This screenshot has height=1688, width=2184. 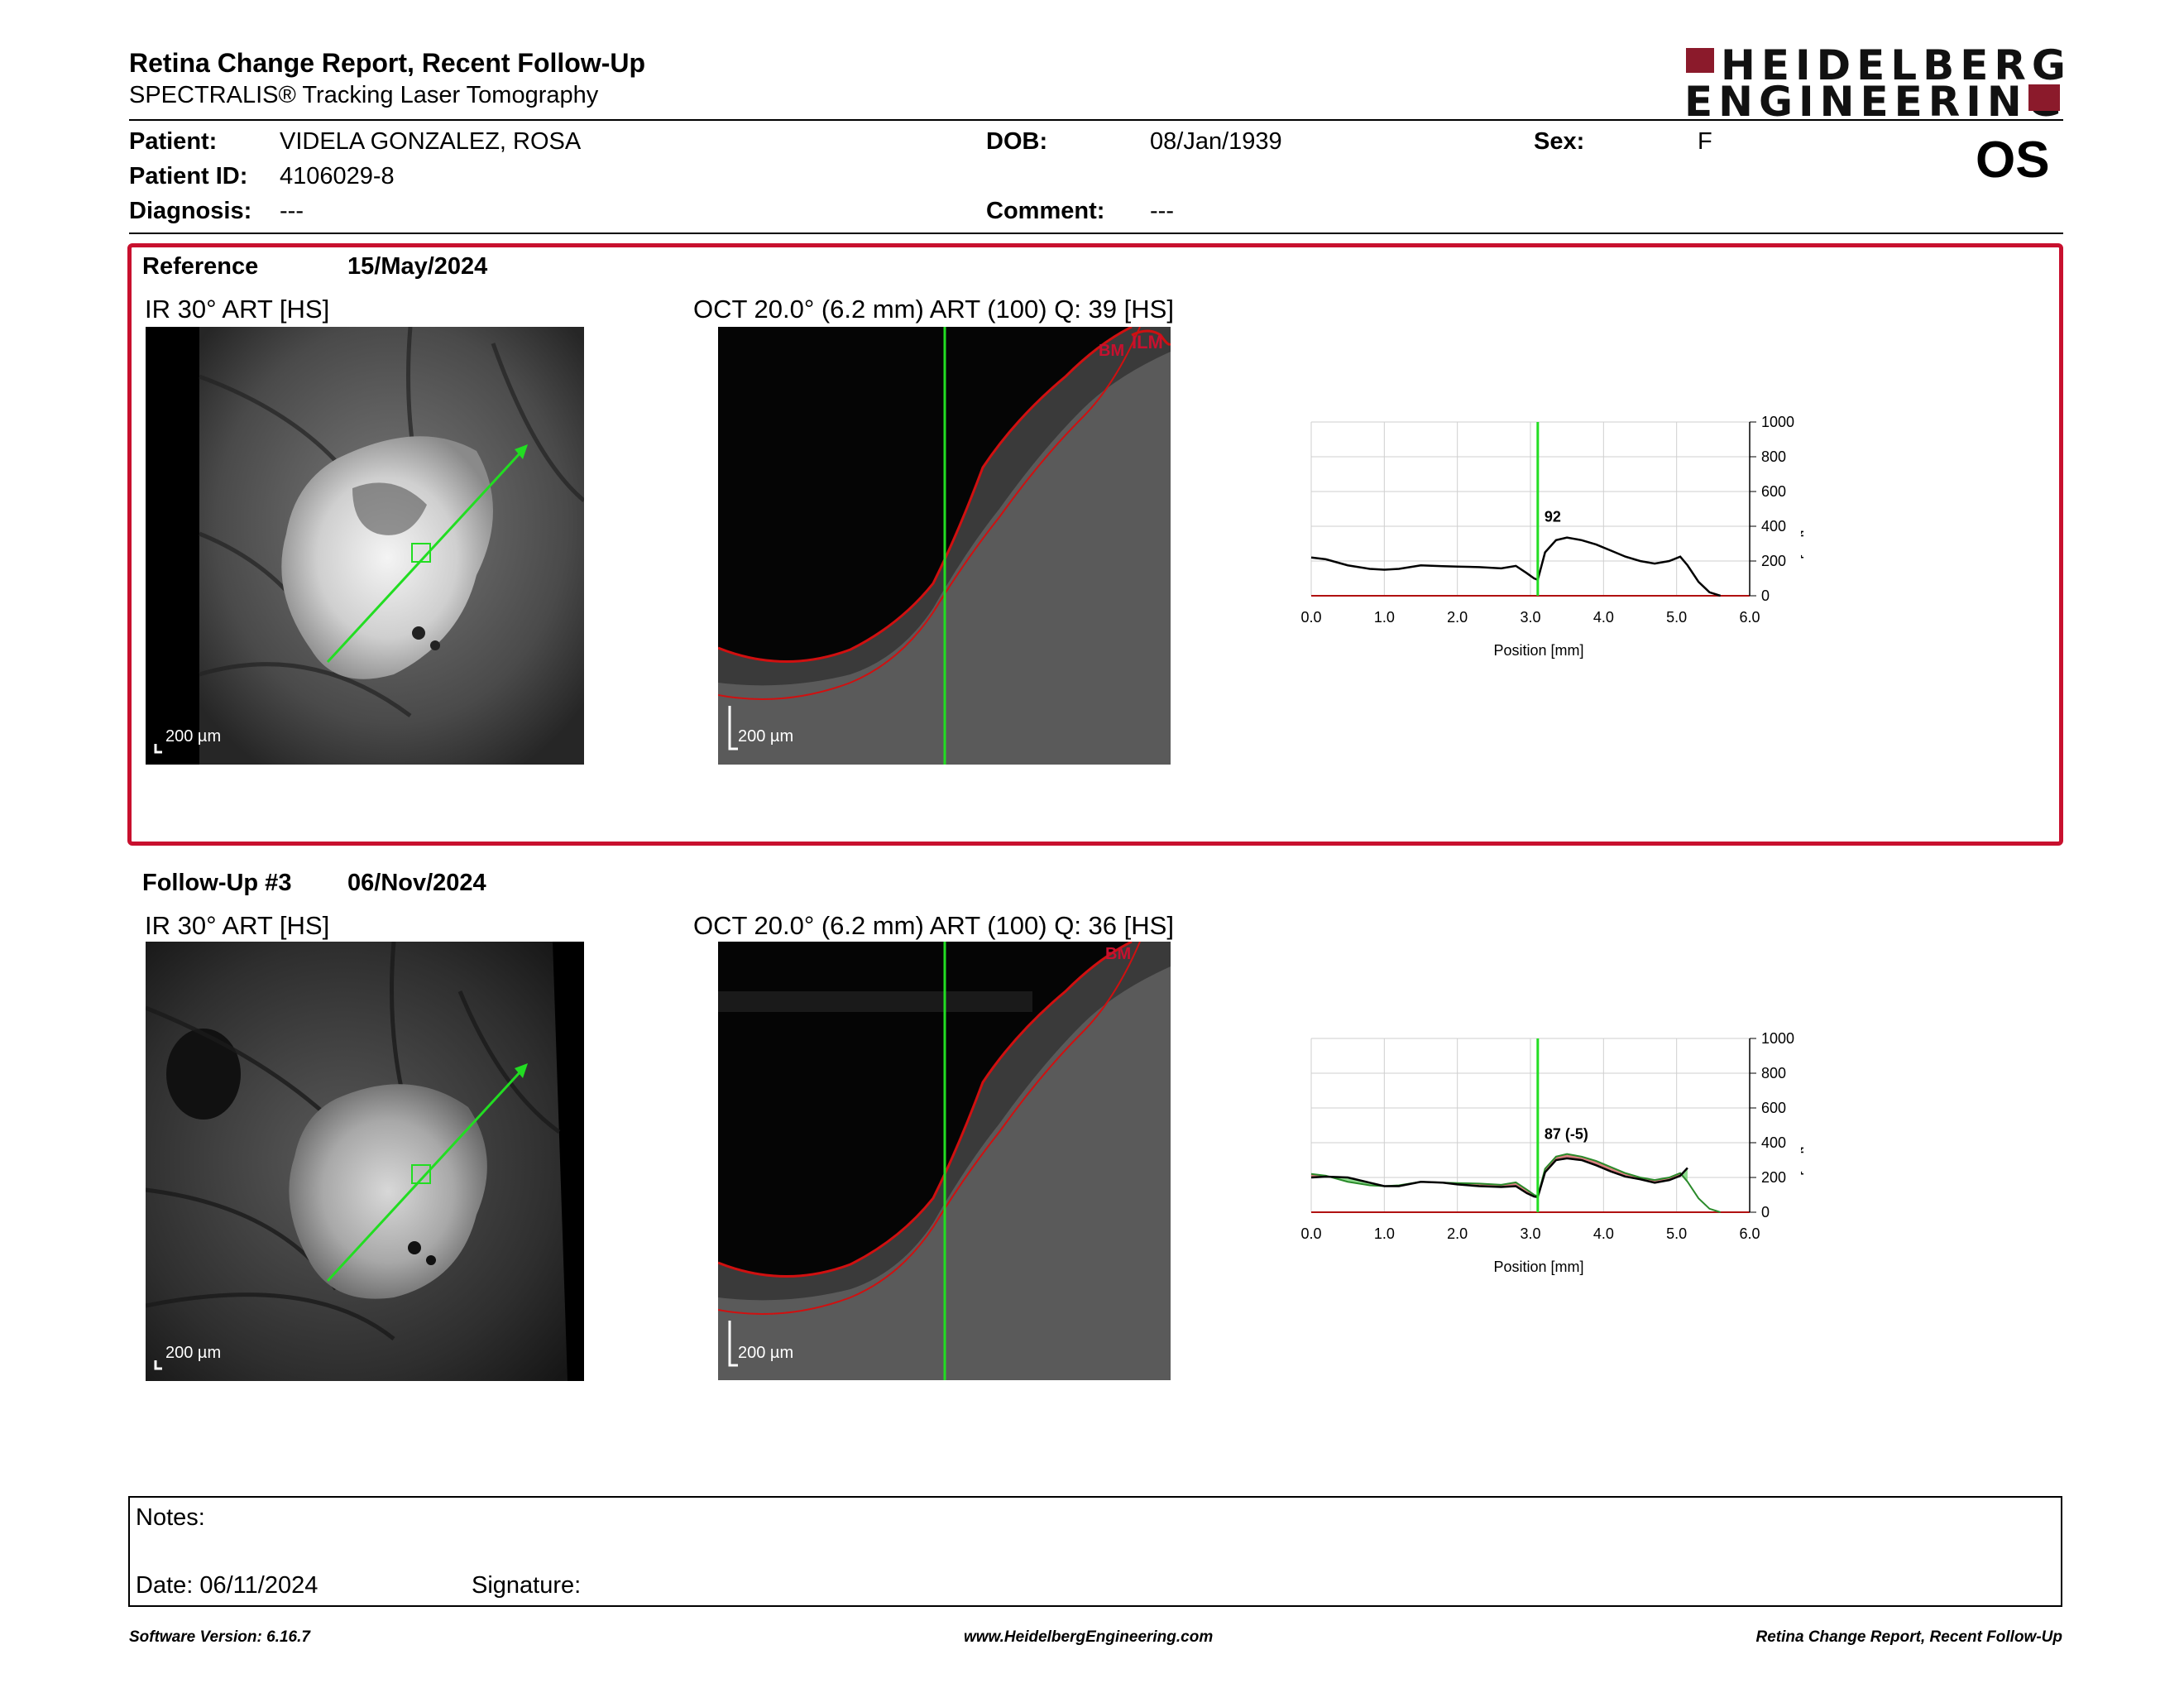 I want to click on ref-xtick-label: 1.0, so click(x=1384, y=617).